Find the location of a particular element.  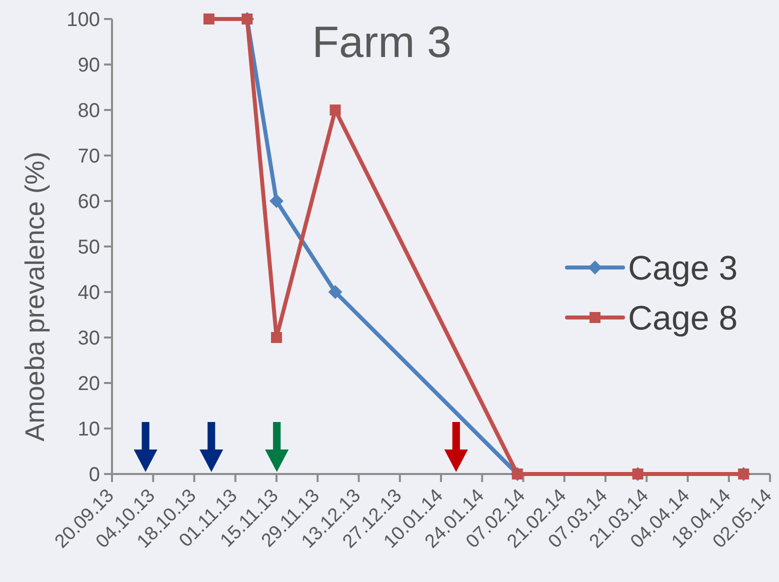

chart-title: Farm 3 is located at coordinates (382, 42).